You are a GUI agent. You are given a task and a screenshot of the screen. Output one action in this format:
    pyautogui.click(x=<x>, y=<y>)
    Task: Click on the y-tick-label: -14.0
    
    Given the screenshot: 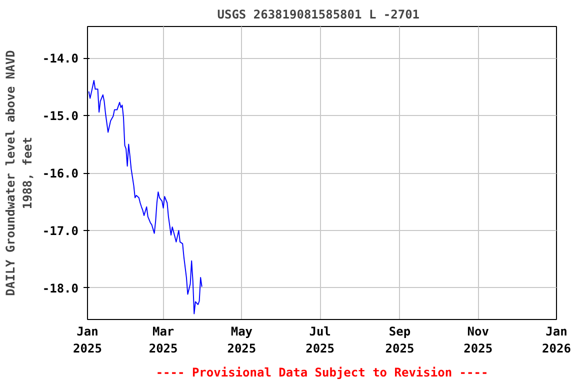 What is the action you would take?
    pyautogui.click(x=60, y=59)
    